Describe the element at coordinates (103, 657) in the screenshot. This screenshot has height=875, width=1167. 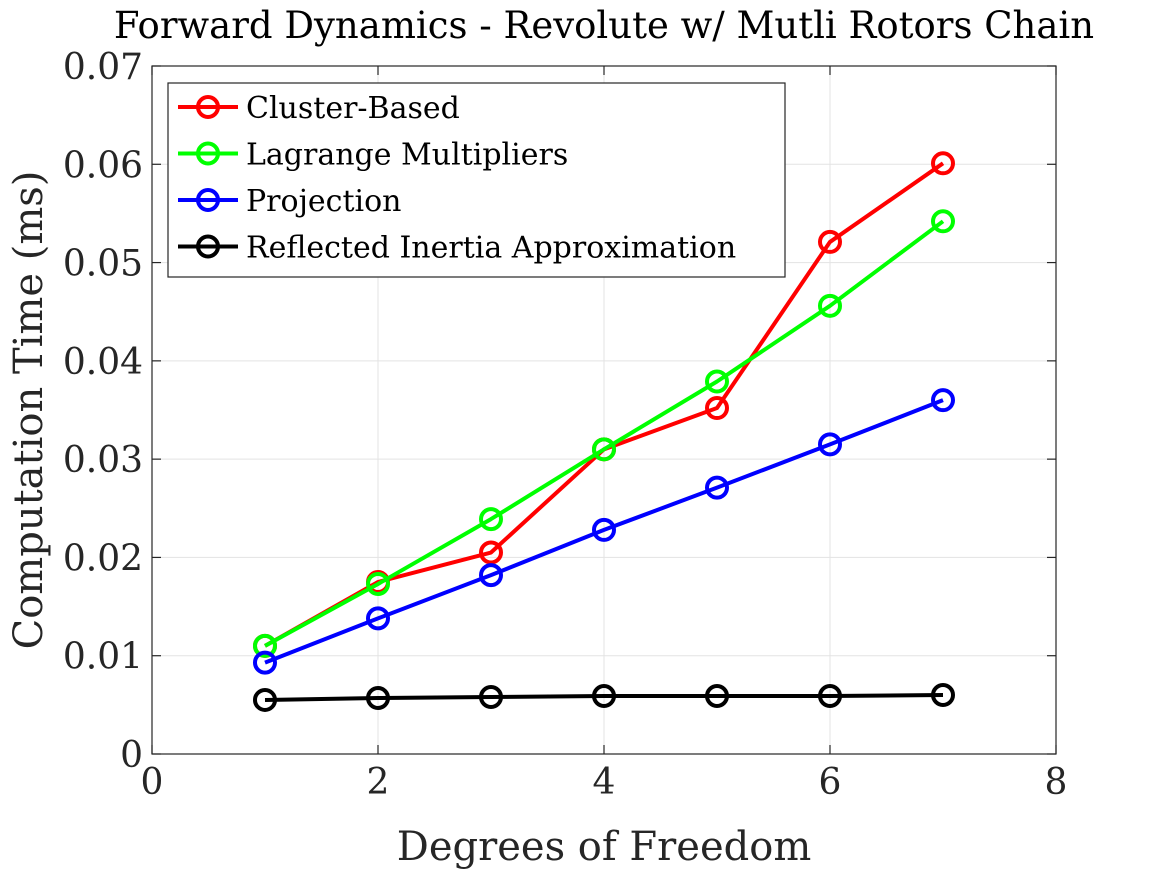
I see `y-tick-label: 0.01` at that location.